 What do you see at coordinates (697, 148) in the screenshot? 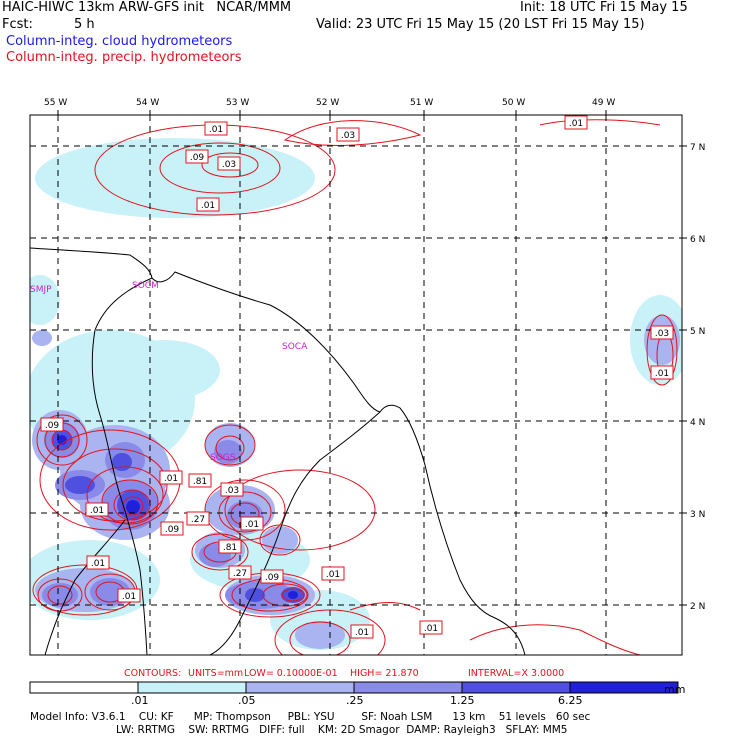
I see `lat-label: 7 N` at bounding box center [697, 148].